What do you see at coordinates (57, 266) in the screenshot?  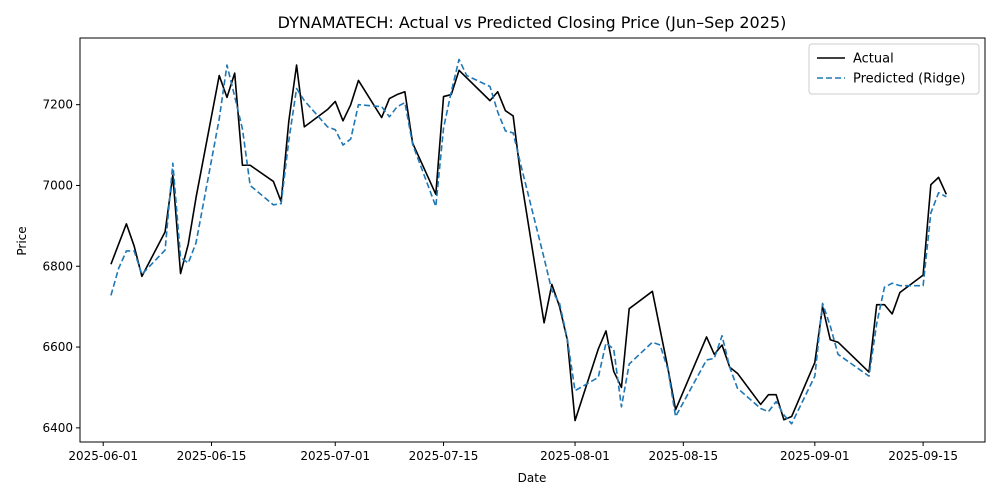 I see `y-tick-label: 6800` at bounding box center [57, 266].